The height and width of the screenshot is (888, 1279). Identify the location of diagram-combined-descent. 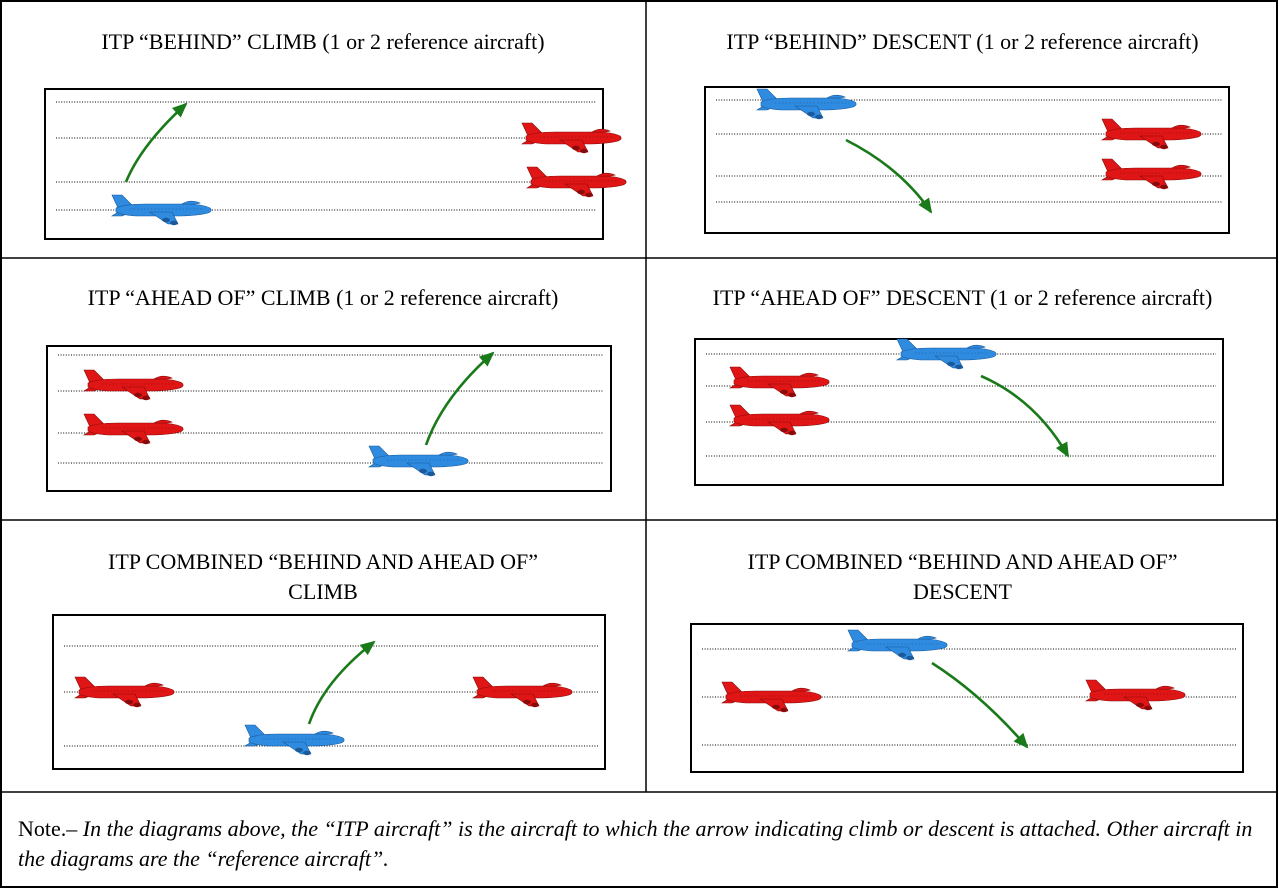
(967, 698).